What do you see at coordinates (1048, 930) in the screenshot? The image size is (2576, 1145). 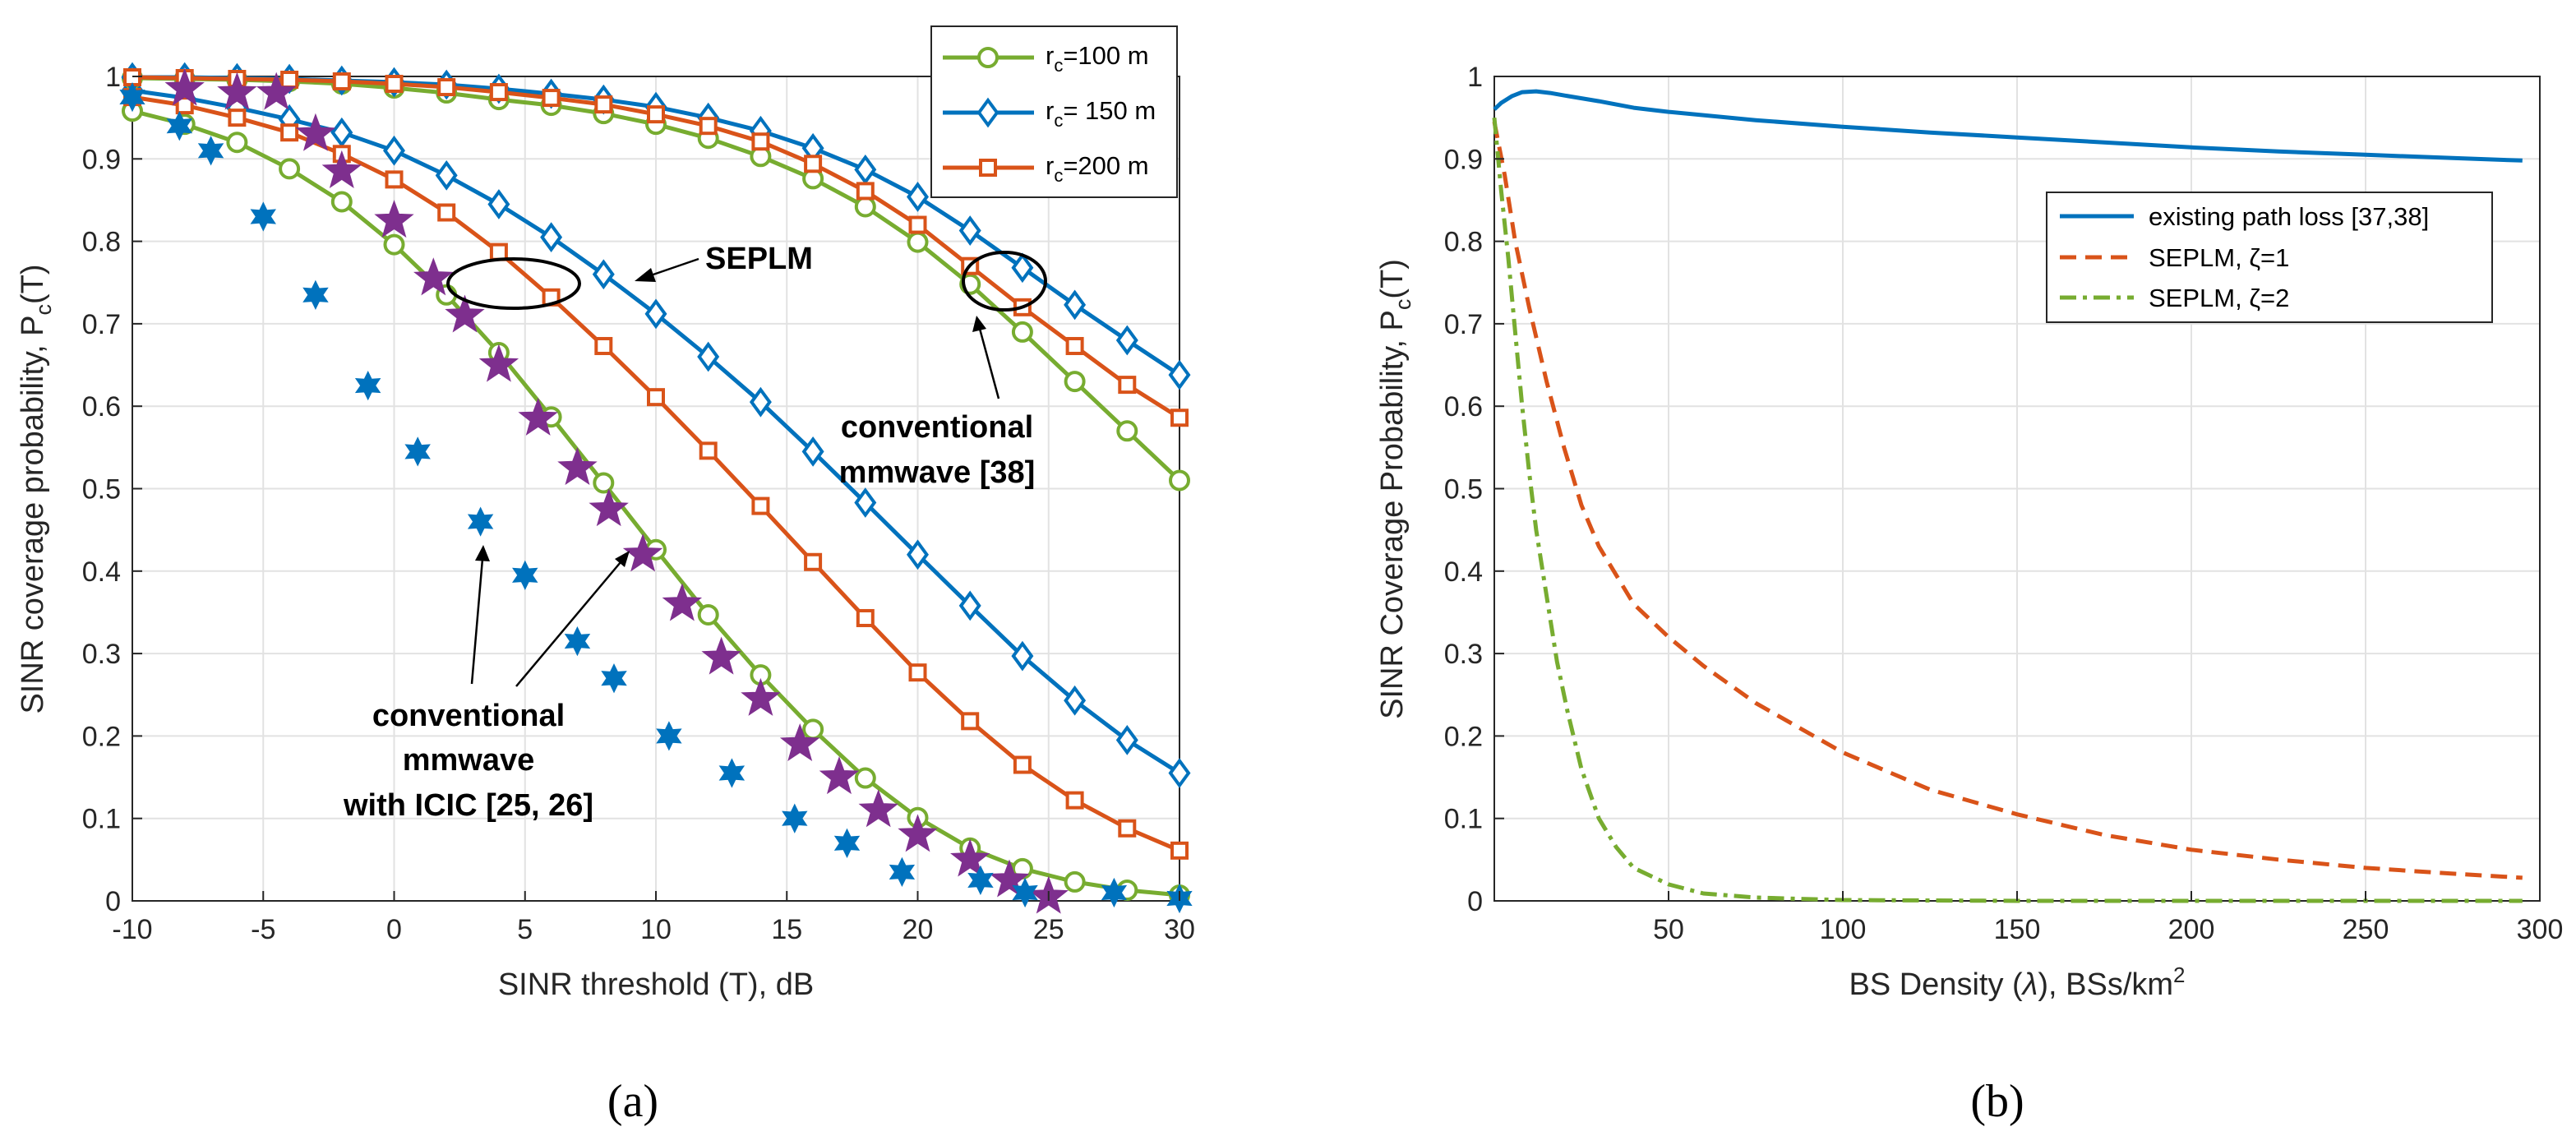 I see `chart-a-xtick-label: 25` at bounding box center [1048, 930].